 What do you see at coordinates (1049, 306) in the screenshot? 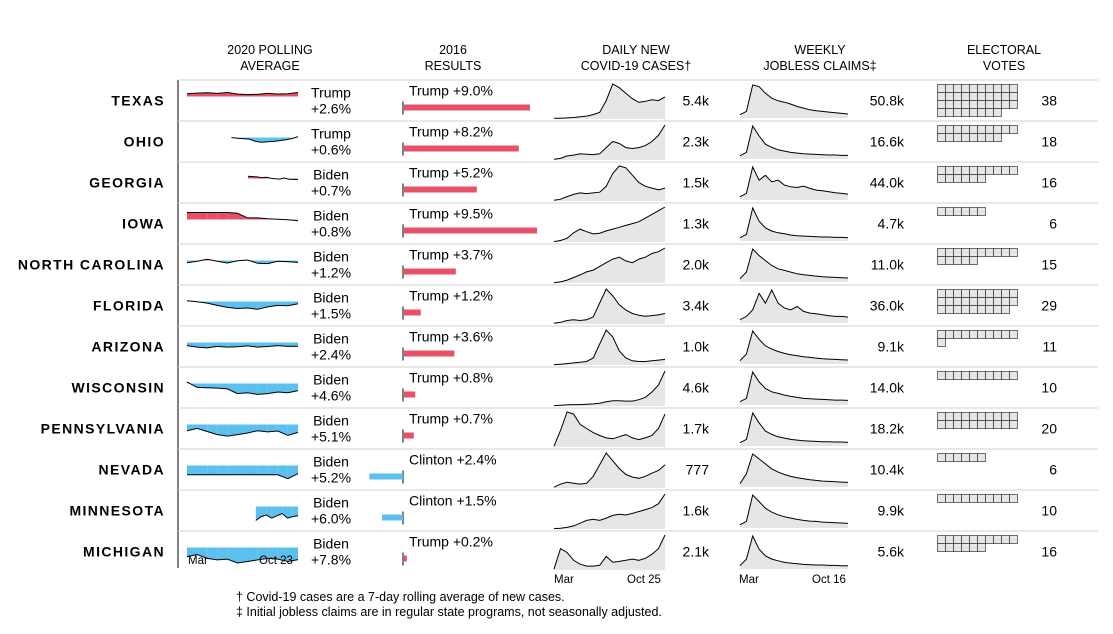
I see `electoral-votes-count: 29` at bounding box center [1049, 306].